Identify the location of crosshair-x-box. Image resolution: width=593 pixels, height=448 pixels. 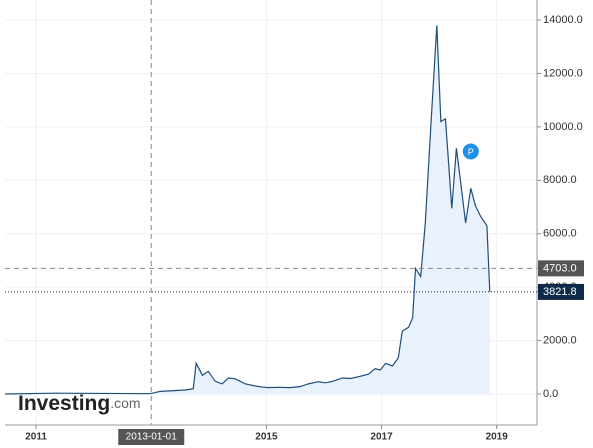
(151, 437).